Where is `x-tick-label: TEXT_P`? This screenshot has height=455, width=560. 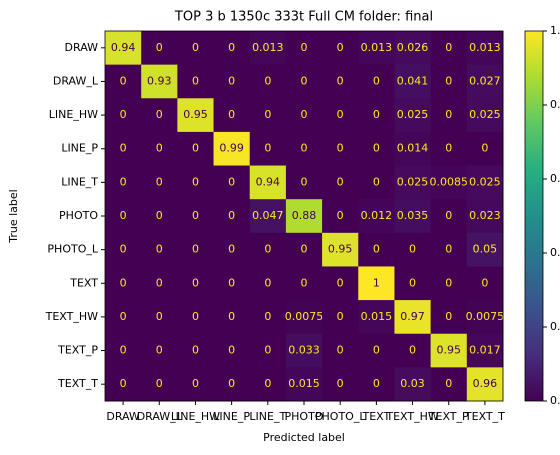 x-tick-label: TEXT_P is located at coordinates (448, 416).